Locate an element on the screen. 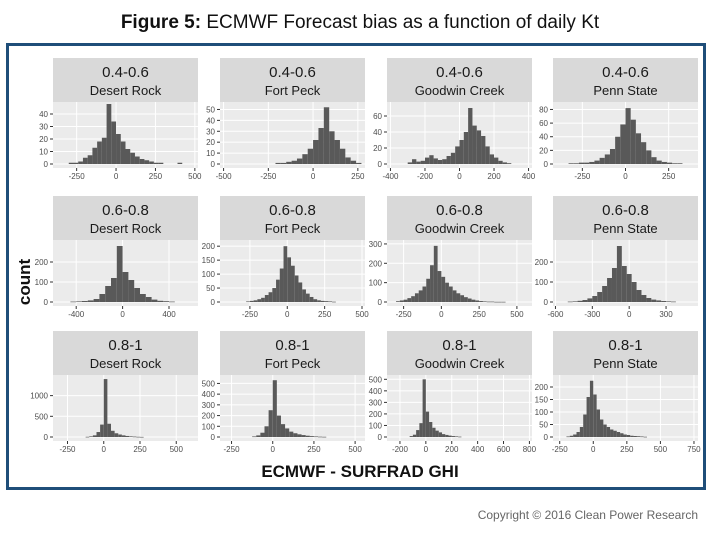  panel-6: 0.6-0.8 Fort Peck 0 50 100 150 200 -250 0 250 500 is located at coordinates (285, 257).